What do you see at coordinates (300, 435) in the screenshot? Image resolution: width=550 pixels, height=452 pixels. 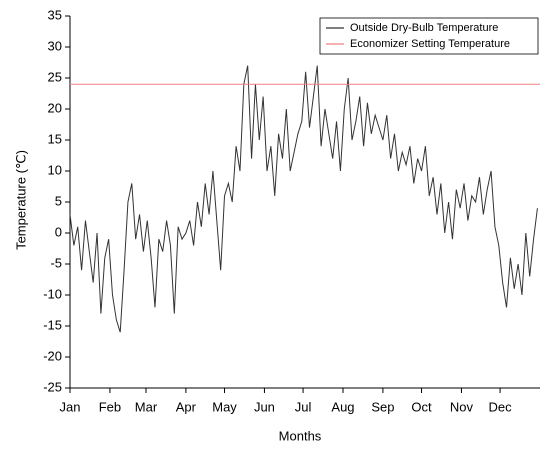 I see `x-axis-label: Months` at bounding box center [300, 435].